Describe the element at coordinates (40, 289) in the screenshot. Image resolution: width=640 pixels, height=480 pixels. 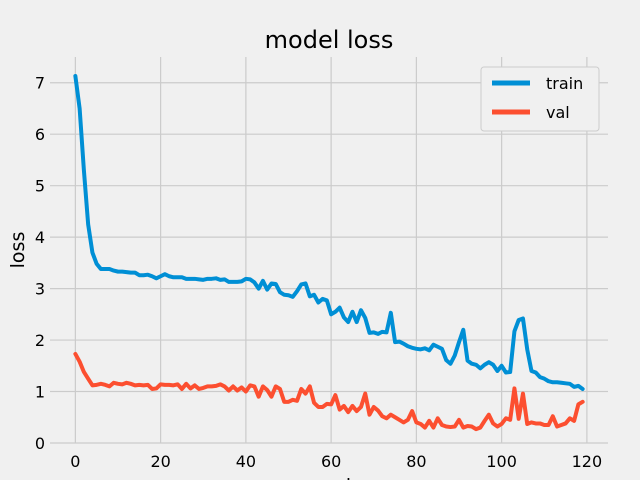
I see `y-tick-label: 3` at that location.